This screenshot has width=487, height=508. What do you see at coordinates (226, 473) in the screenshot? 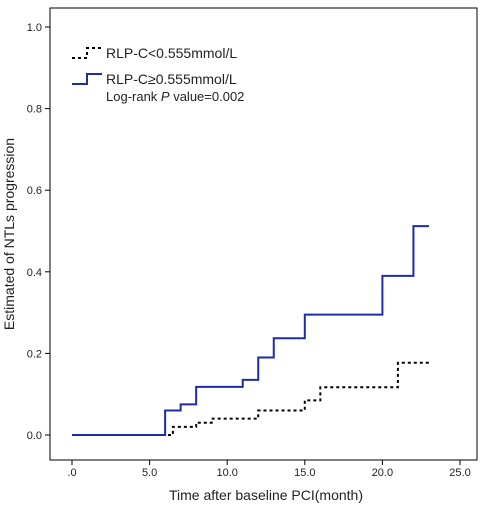
I see `x-tick-label: 10.0` at bounding box center [226, 473].